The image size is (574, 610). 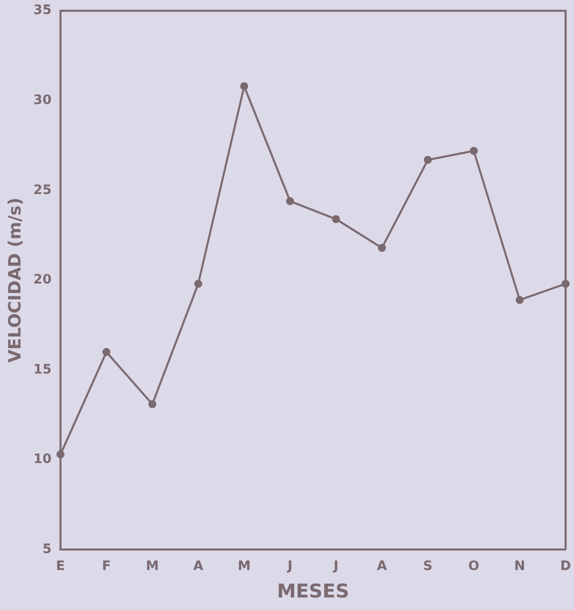 I want to click on y-tick-label: 15, so click(x=42, y=370).